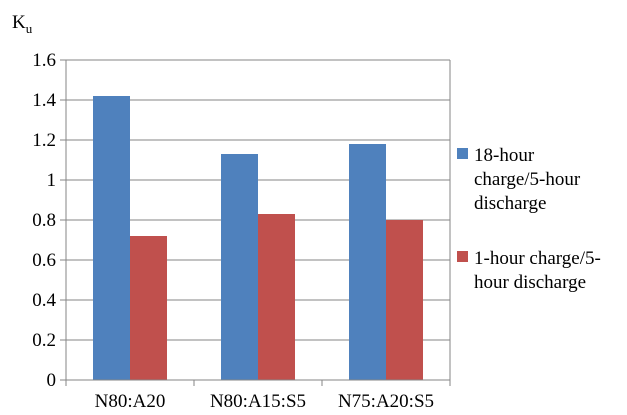 The image size is (627, 415). Describe the element at coordinates (527, 179) in the screenshot. I see `legend-label: charge/5-hour` at that location.